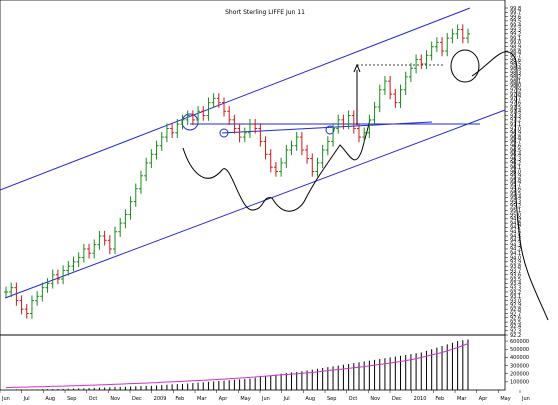  I want to click on price-tick-label: 92.8, so click(515, 310).